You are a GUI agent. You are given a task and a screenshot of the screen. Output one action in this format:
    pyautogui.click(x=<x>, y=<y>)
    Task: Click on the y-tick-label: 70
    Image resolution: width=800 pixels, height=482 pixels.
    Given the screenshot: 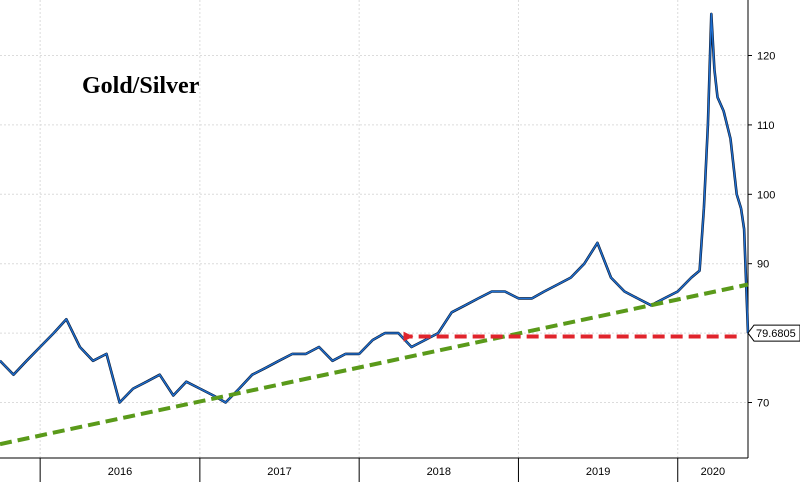 What is the action you would take?
    pyautogui.click(x=763, y=403)
    